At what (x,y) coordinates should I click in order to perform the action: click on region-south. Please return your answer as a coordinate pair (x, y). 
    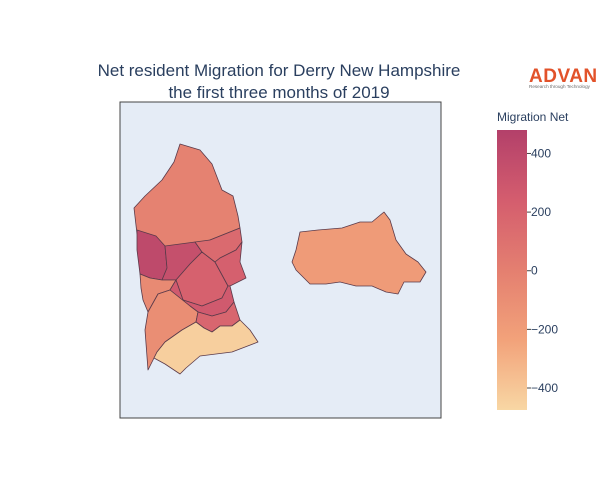
    Looking at the image, I should click on (206, 347).